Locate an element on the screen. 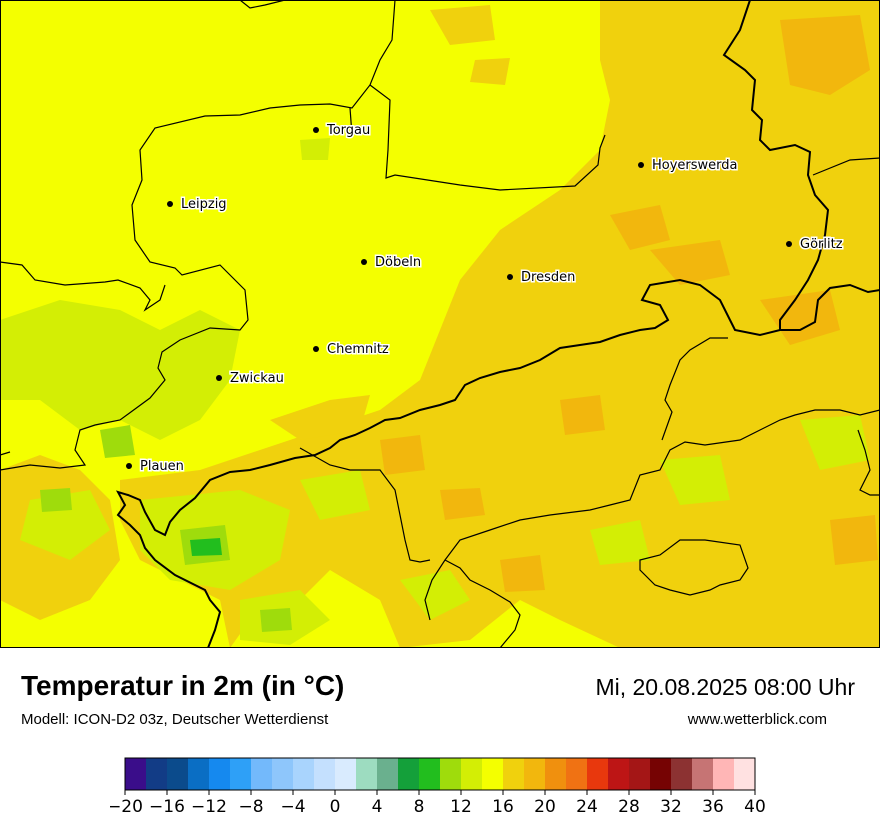 The height and width of the screenshot is (830, 880). legend-tick-label: 8 is located at coordinates (419, 807).